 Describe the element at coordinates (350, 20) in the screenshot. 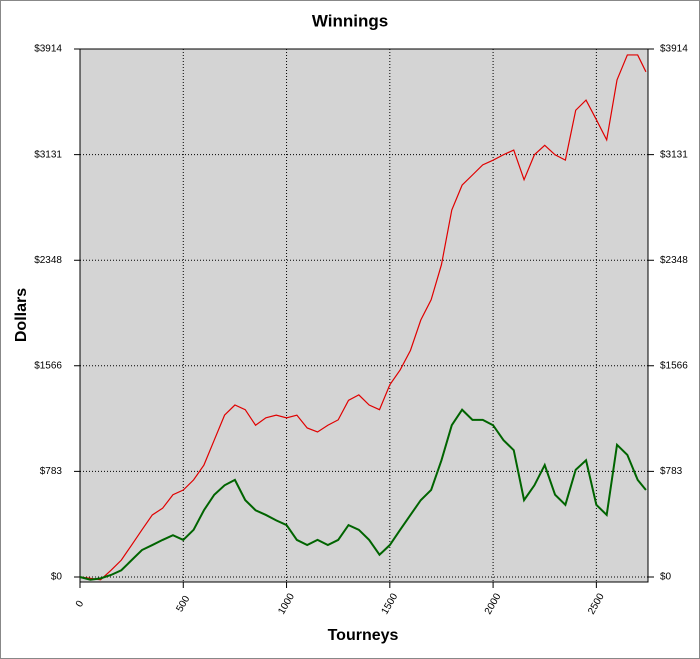

I see `chart-title: Winnings` at that location.